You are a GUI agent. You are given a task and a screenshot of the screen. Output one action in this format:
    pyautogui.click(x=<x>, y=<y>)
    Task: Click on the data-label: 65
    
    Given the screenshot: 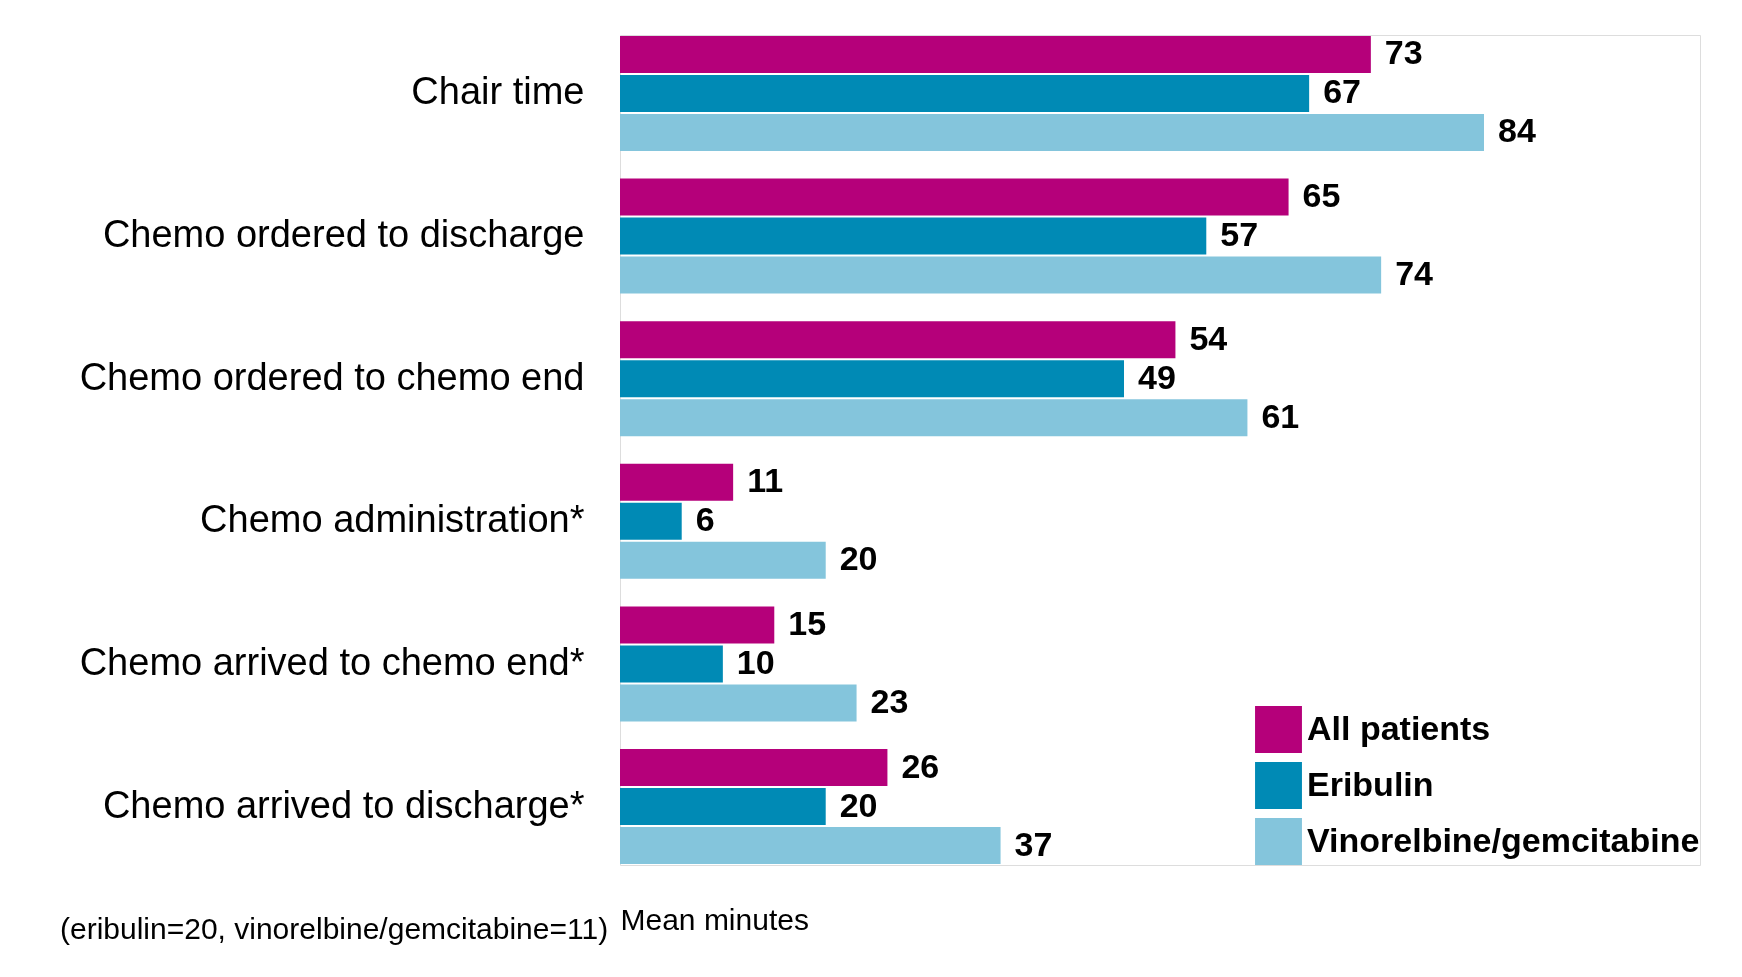 What is the action you would take?
    pyautogui.click(x=1321, y=195)
    